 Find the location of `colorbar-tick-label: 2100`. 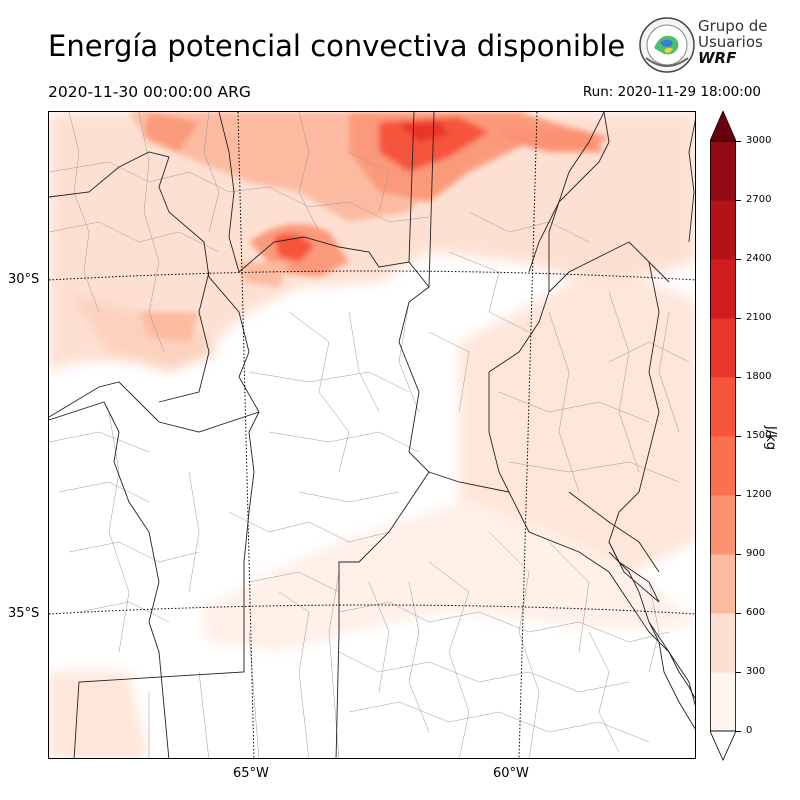

colorbar-tick-label: 2100 is located at coordinates (759, 317).